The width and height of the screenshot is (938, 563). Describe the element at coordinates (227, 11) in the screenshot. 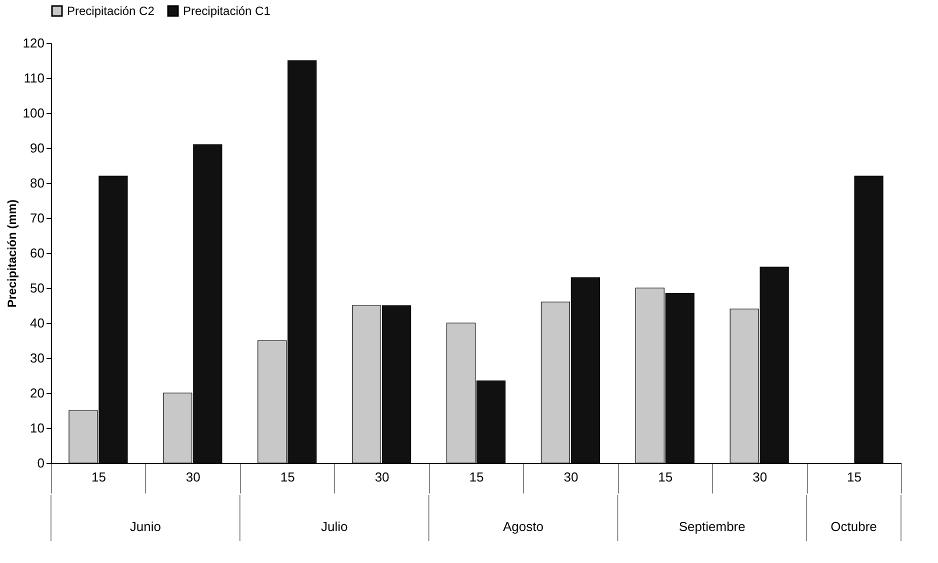

I see `legend-label: Precipitación C1` at that location.